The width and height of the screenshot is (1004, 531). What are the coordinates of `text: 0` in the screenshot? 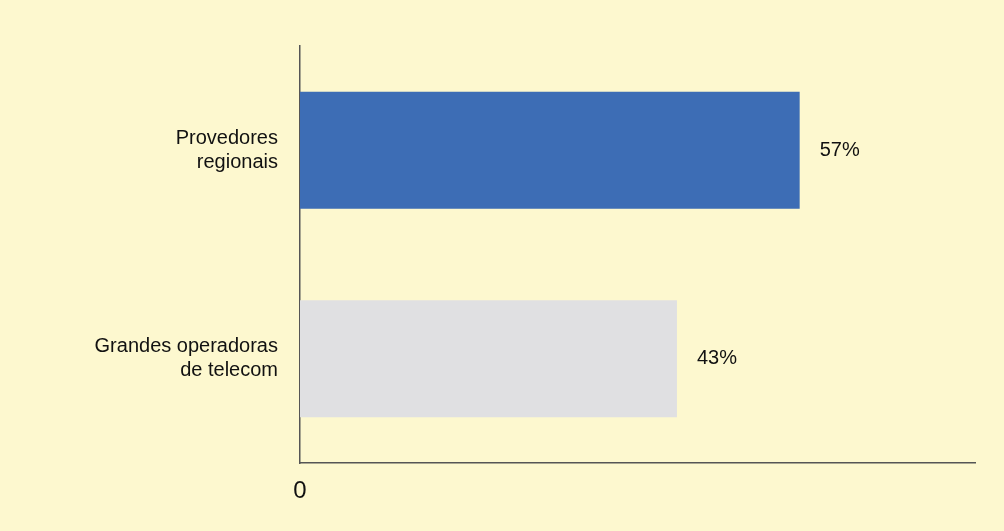 It's located at (300, 489).